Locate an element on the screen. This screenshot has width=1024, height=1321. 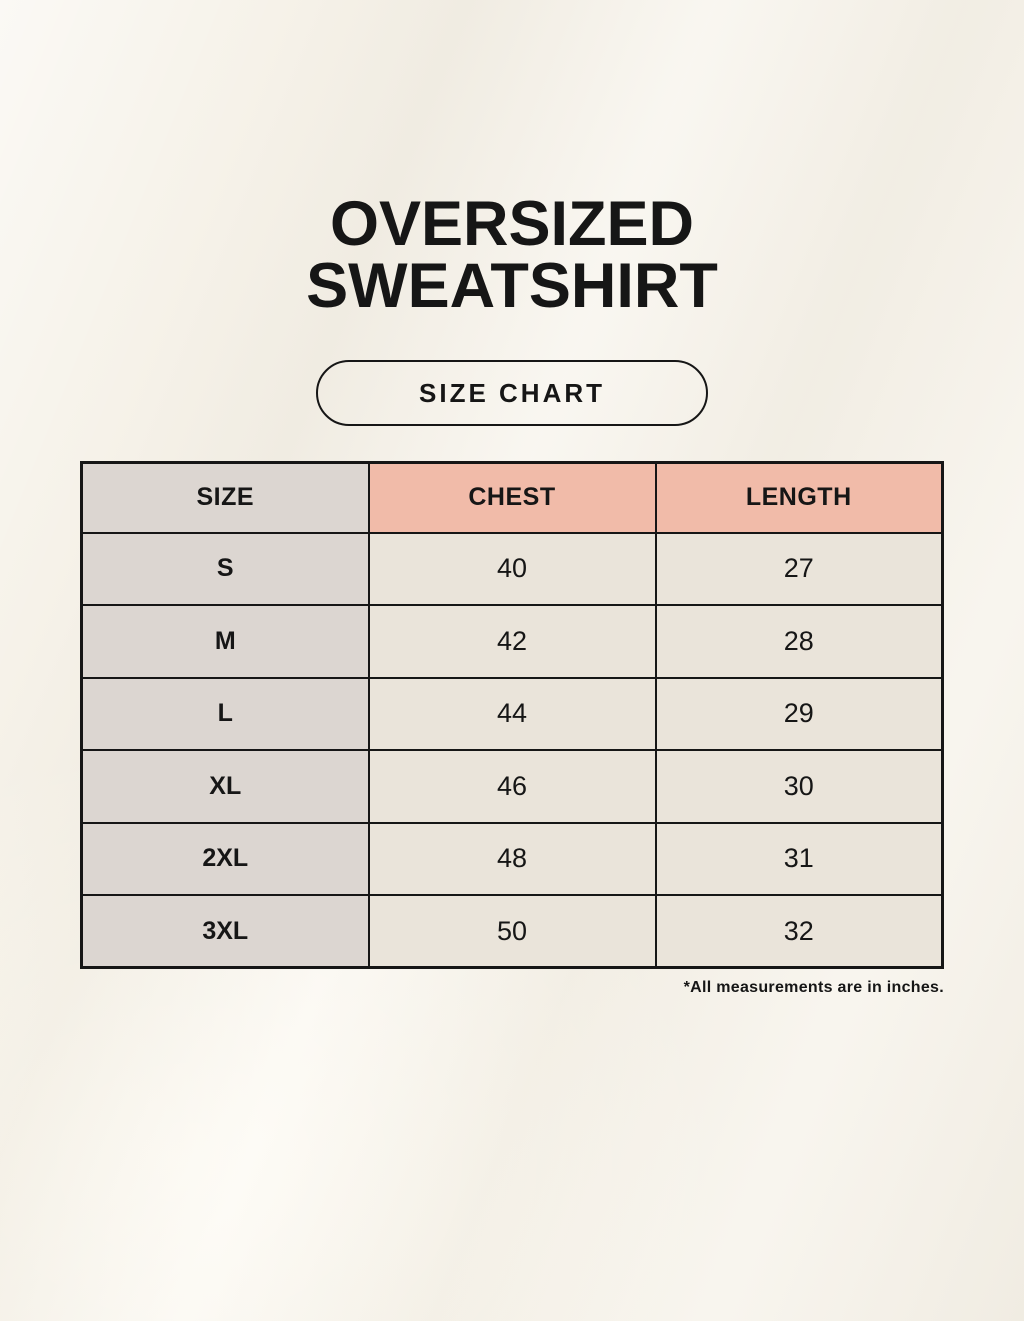
page-title-line1: OVERSIZED is located at coordinates (512, 224).